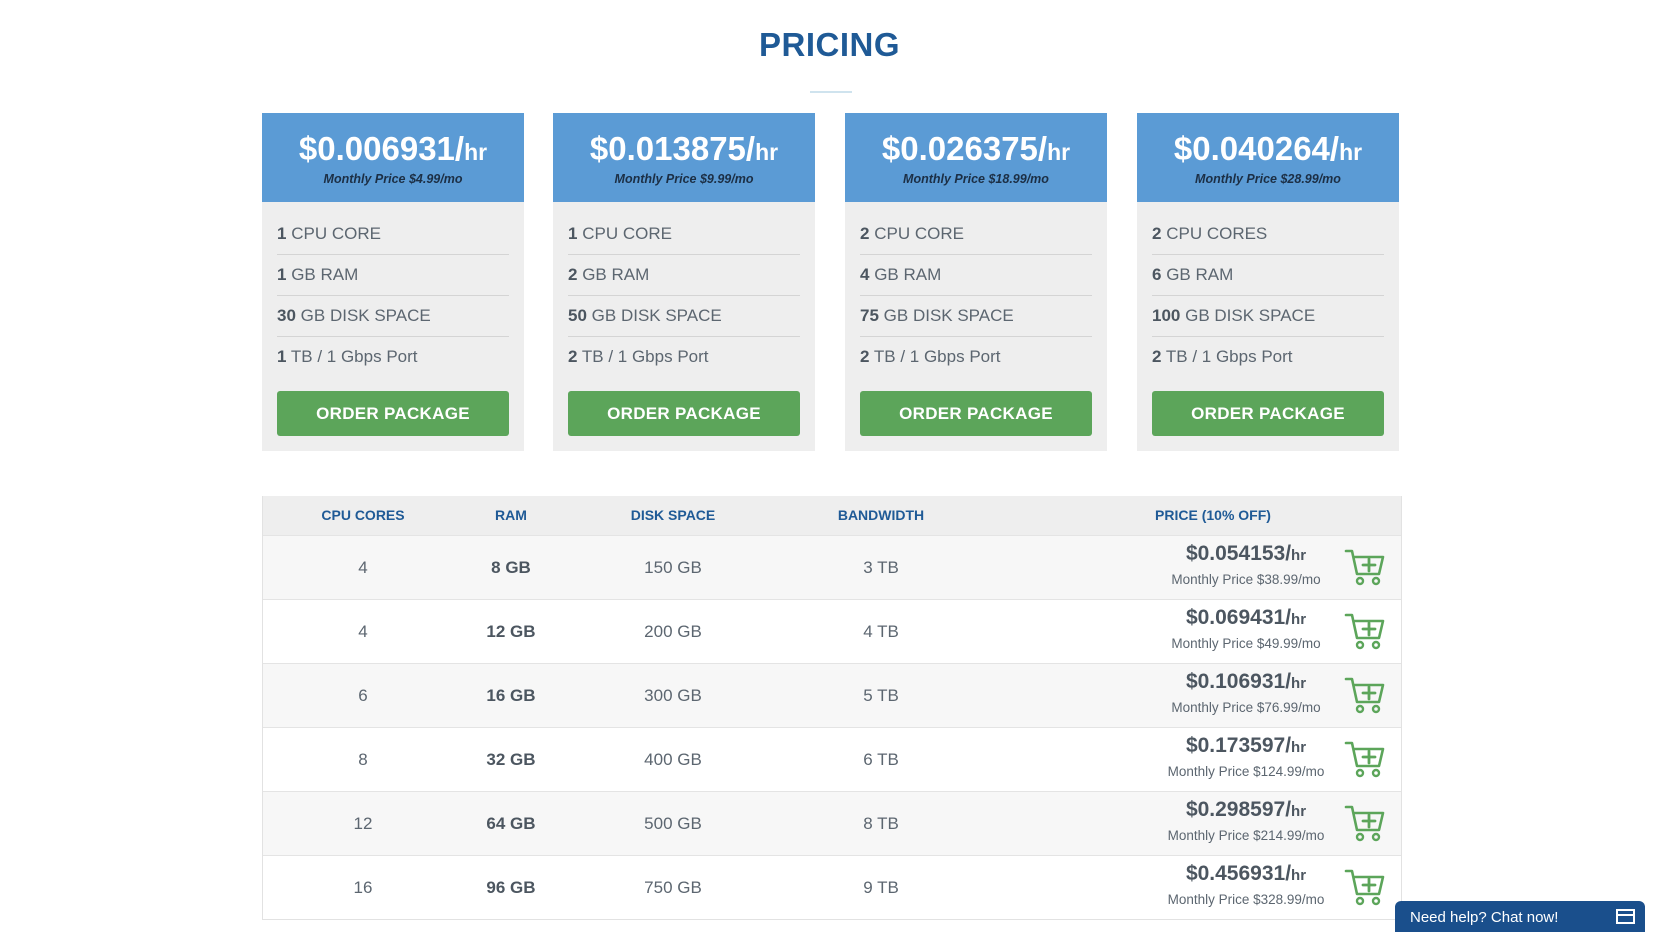 This screenshot has height=935, width=1659. Describe the element at coordinates (511, 695) in the screenshot. I see `cell-ram: 16 GB` at that location.